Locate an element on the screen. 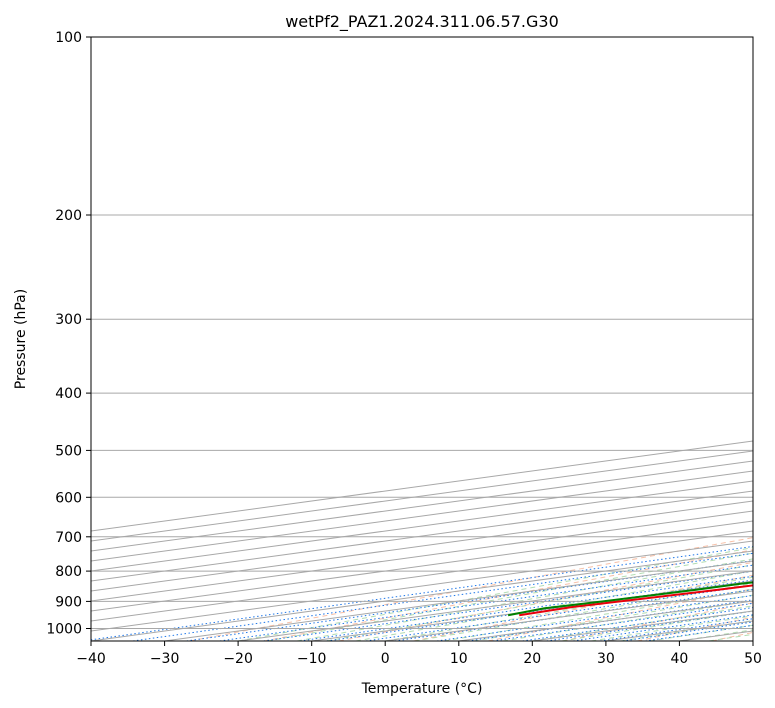 The image size is (775, 708). y-tick-label: 800 is located at coordinates (68, 572).